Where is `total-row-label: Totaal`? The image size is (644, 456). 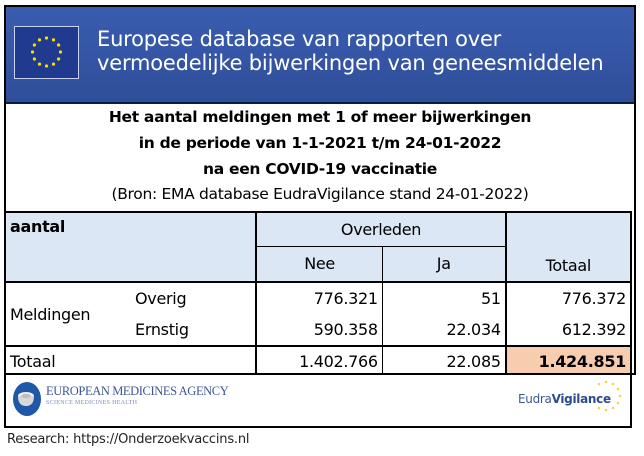 total-row-label: Totaal is located at coordinates (130, 361).